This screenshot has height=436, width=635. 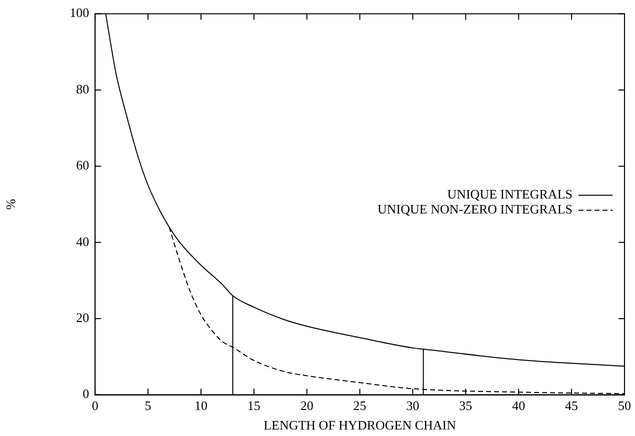 I want to click on y-tick-label: 20, so click(x=83, y=318).